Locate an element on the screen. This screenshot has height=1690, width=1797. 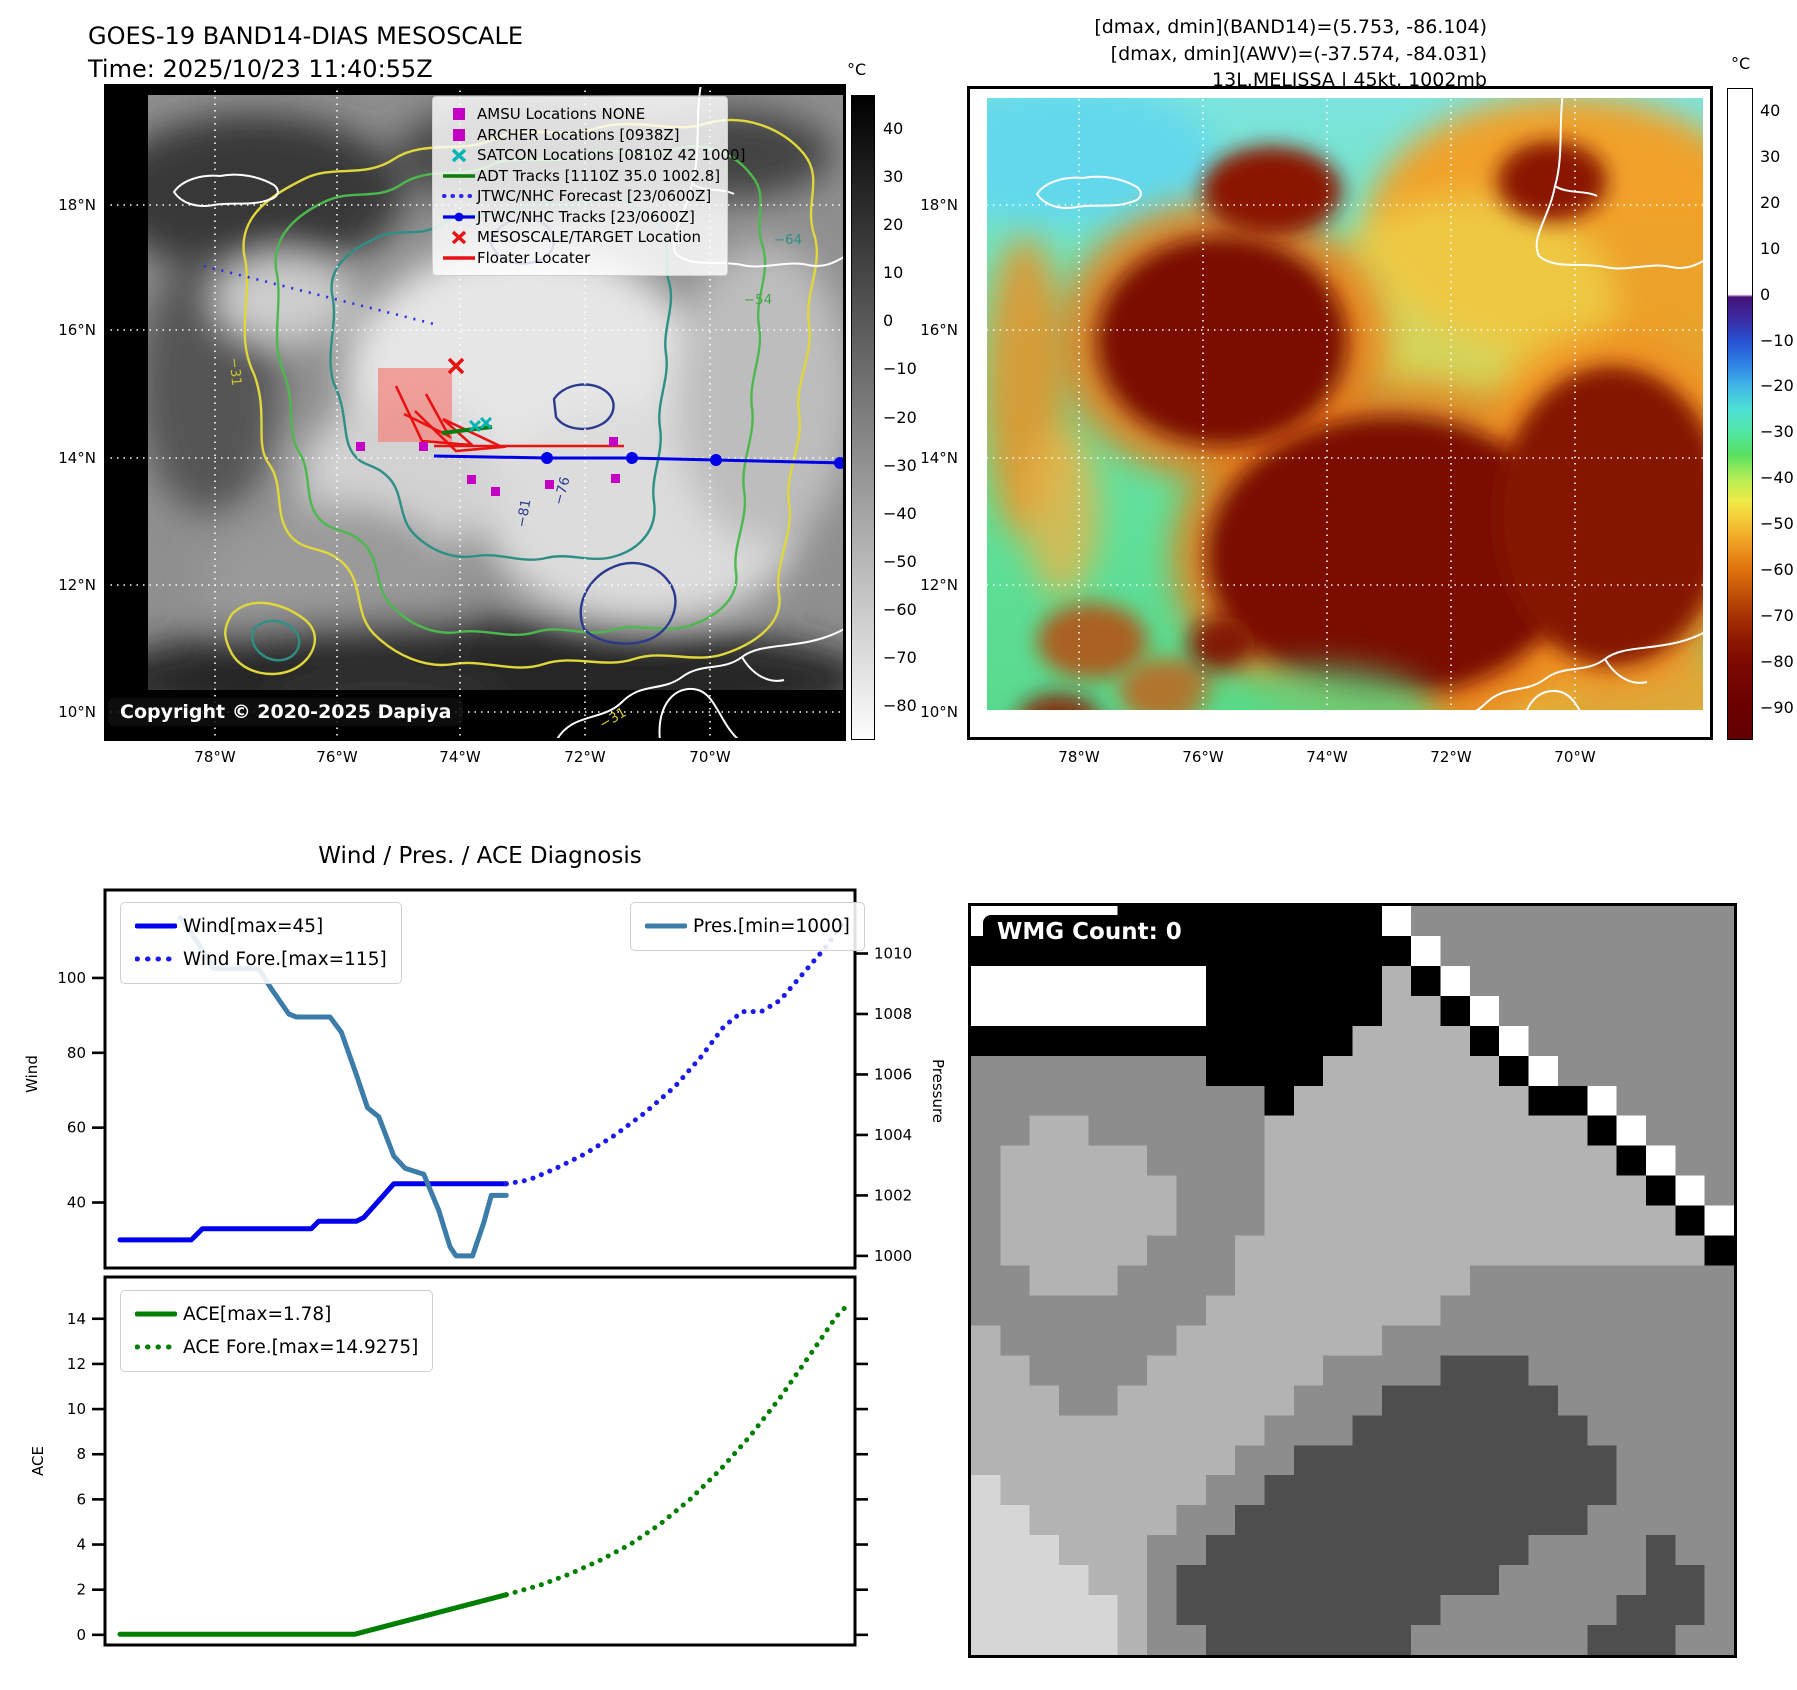
lat-label: 10°N is located at coordinates (939, 712).